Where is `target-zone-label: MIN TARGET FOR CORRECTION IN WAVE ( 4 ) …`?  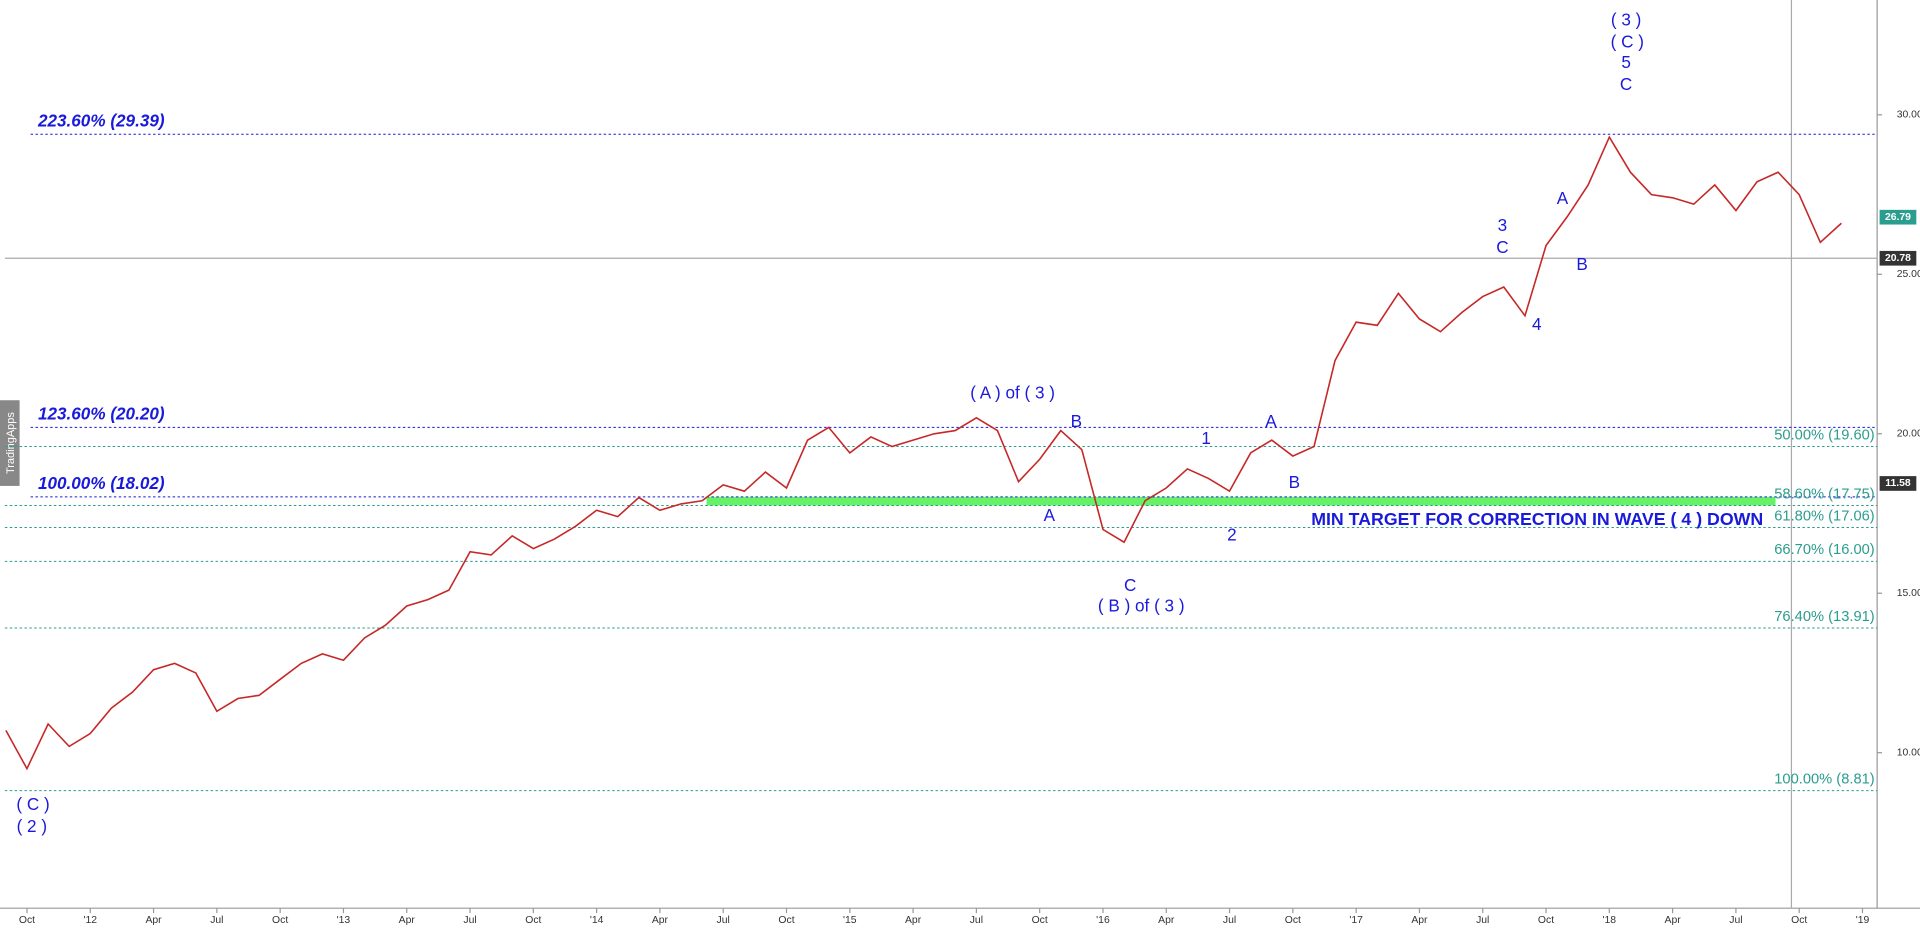
target-zone-label: MIN TARGET FOR CORRECTION IN WAVE ( 4 ) … is located at coordinates (1537, 519).